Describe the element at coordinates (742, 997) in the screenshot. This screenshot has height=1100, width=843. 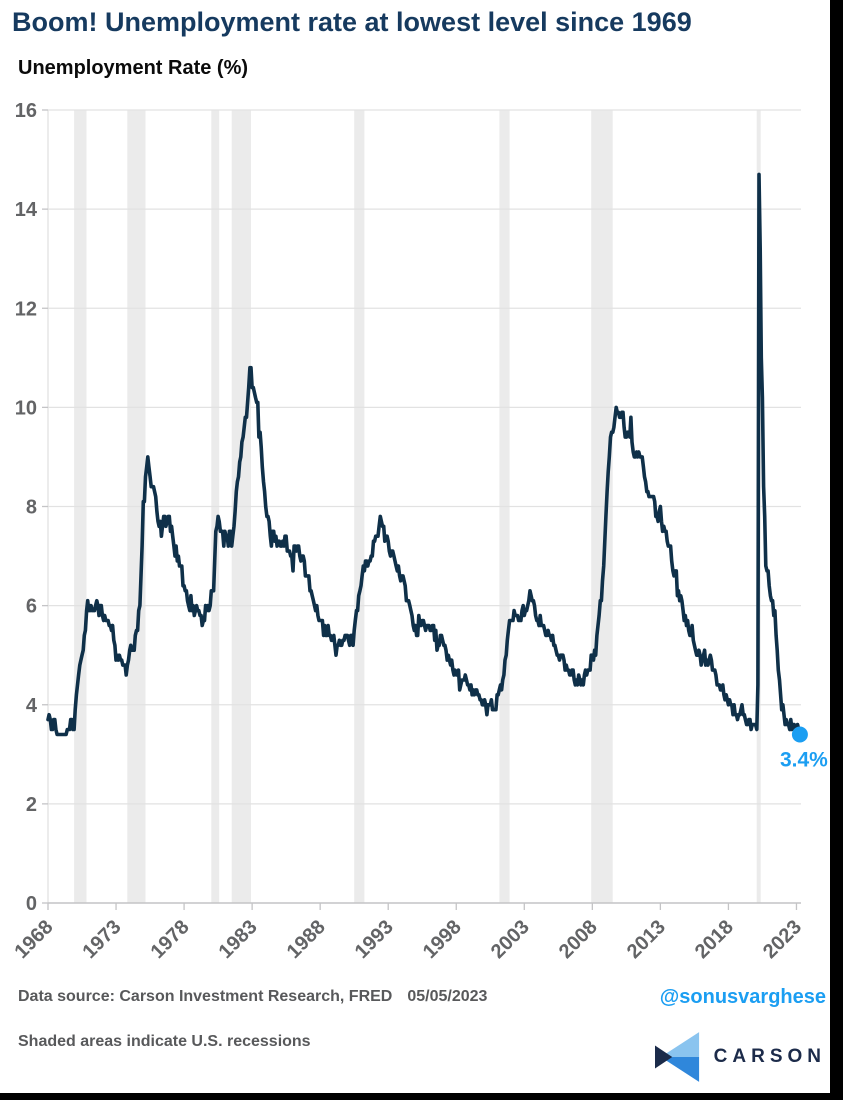
I see `twitter-handle: @sonusvarghese` at that location.